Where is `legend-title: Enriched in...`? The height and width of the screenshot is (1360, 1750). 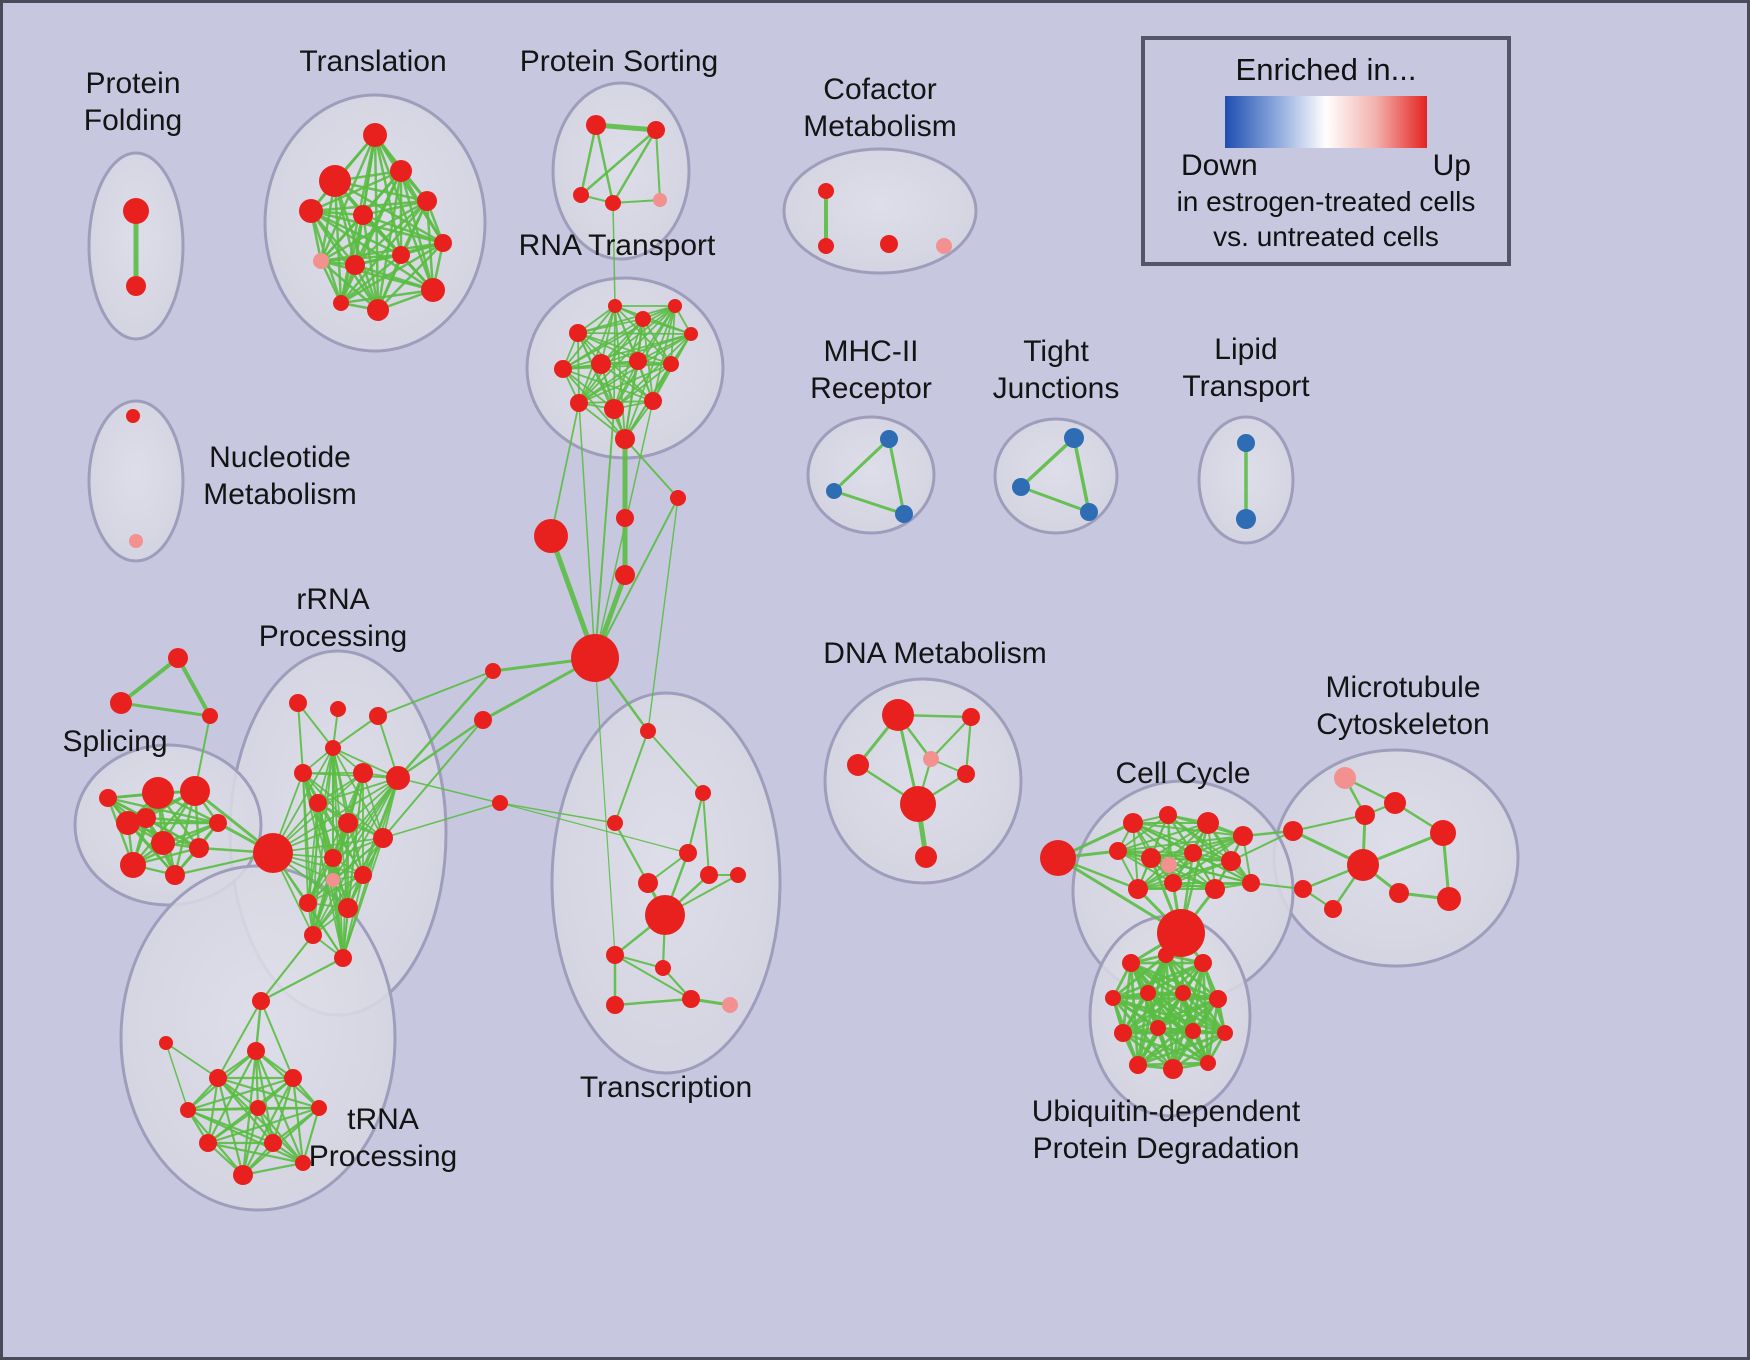 legend-title: Enriched in... is located at coordinates (1326, 69).